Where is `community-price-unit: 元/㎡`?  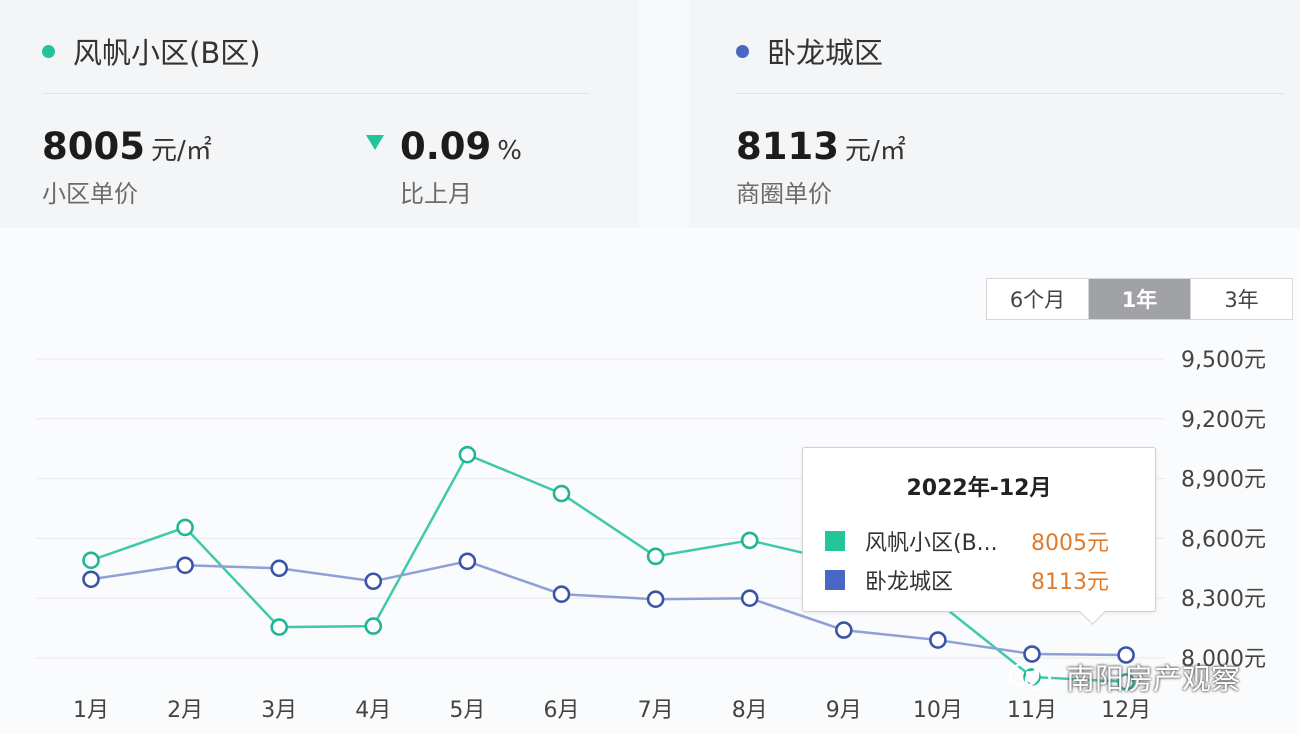 community-price-unit: 元/㎡ is located at coordinates (181, 151).